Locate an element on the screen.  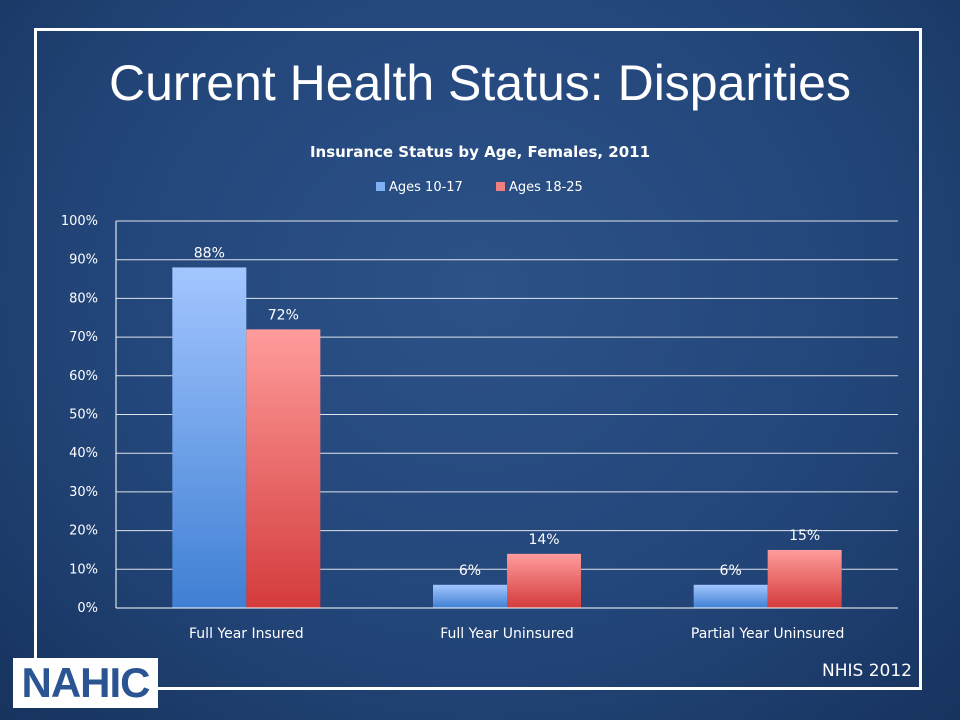
y-tick-label: 100% is located at coordinates (79, 221).